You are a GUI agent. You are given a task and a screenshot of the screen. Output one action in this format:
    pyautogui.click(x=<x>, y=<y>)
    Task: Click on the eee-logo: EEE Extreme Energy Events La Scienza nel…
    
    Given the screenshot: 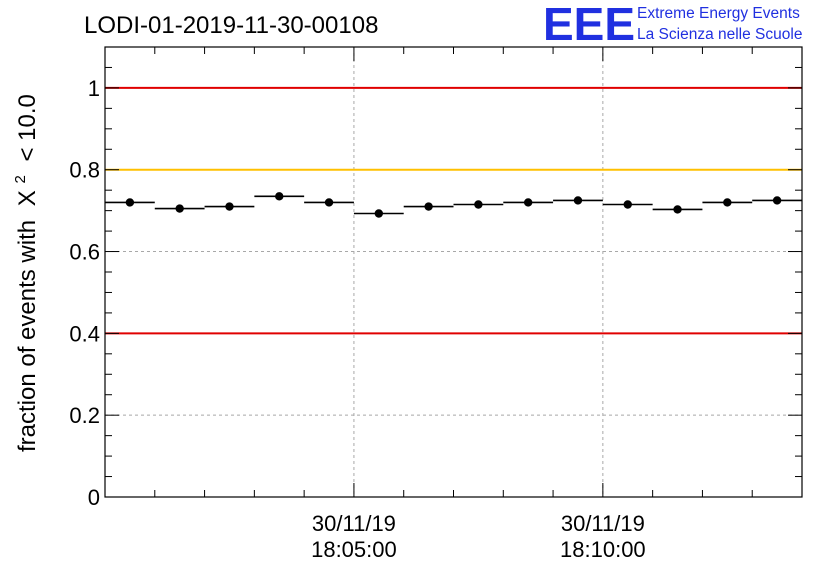 What is the action you would take?
    pyautogui.click(x=672, y=25)
    